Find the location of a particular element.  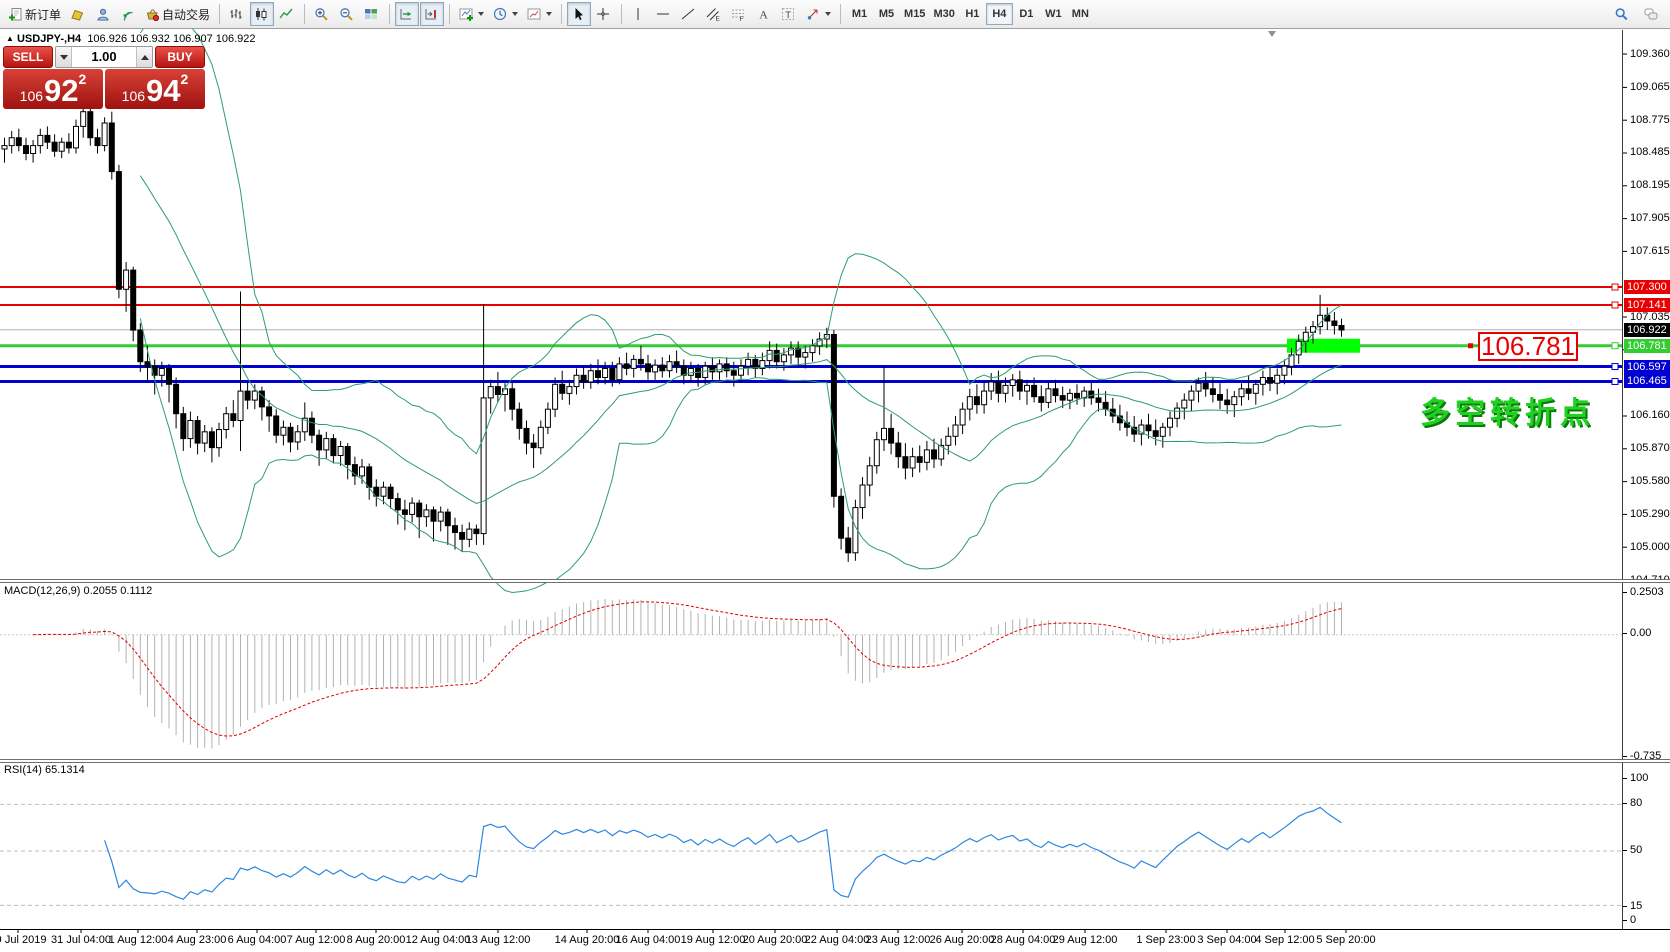

clock-icon is located at coordinates (500, 14).